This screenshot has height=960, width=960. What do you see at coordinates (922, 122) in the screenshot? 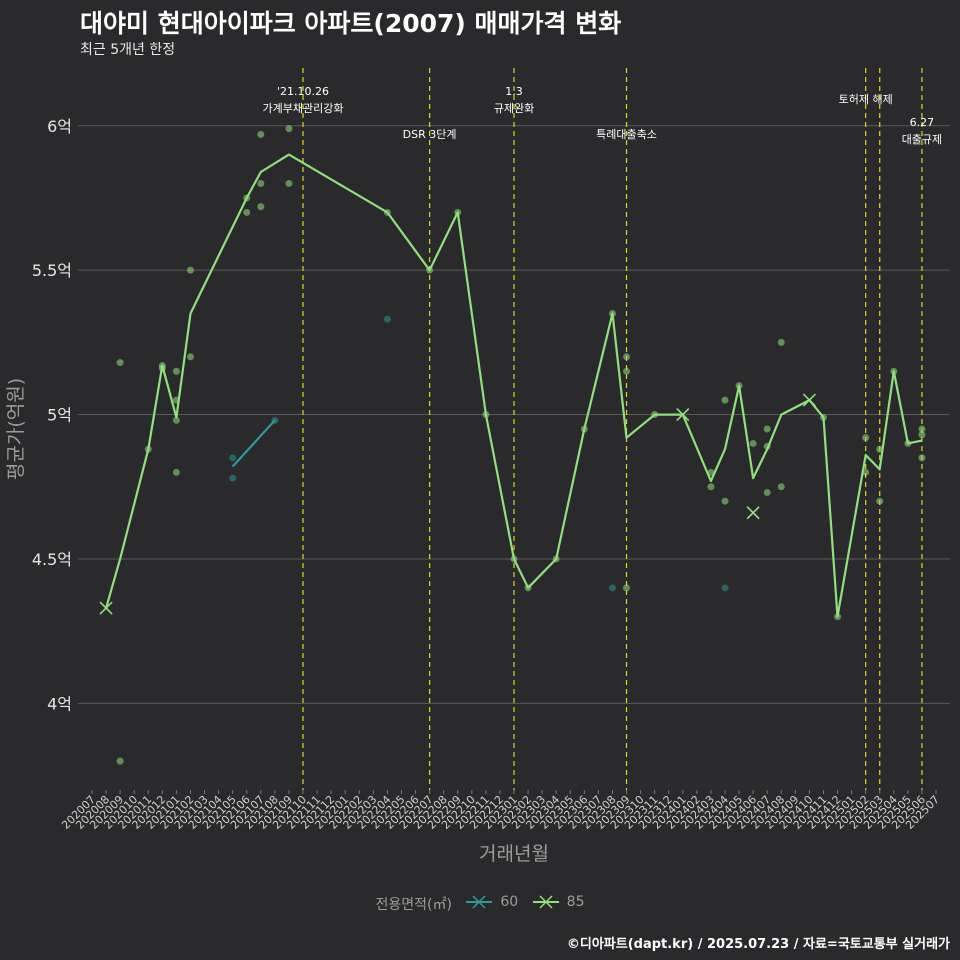
I see `event-annotation: 6.27` at bounding box center [922, 122].